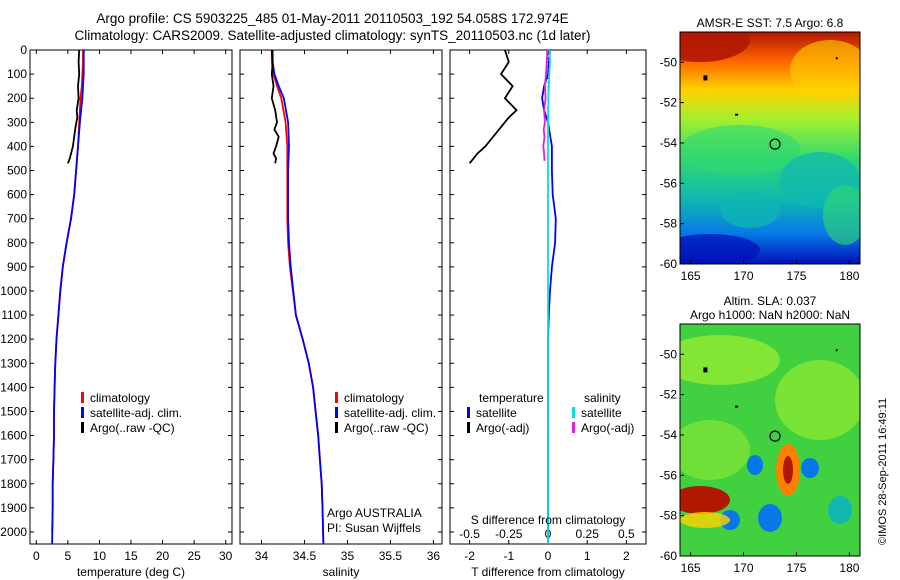 This screenshot has height=580, width=900. Describe the element at coordinates (100, 556) in the screenshot. I see `x-tick-label: 10` at that location.